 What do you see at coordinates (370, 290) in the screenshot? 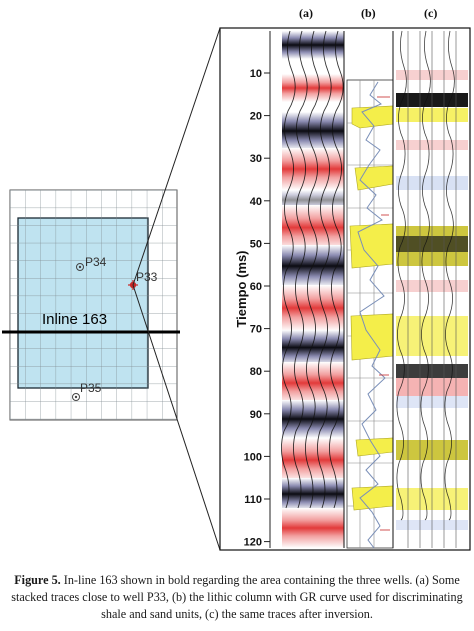
I see `panel-b-lithic-column` at bounding box center [370, 290].